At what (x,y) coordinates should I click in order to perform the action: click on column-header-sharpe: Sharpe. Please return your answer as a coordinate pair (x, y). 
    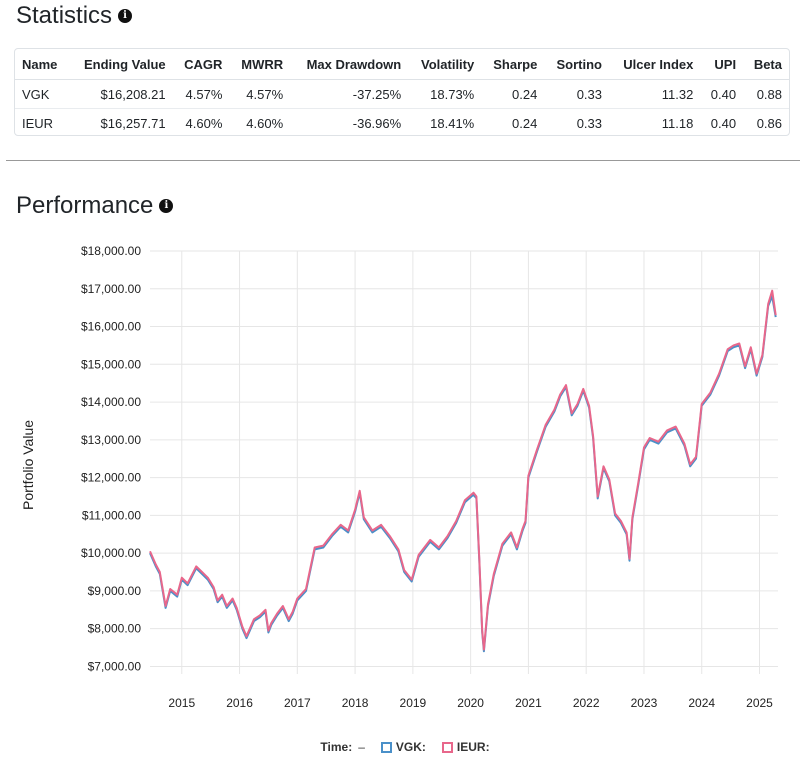
    Looking at the image, I should click on (513, 64).